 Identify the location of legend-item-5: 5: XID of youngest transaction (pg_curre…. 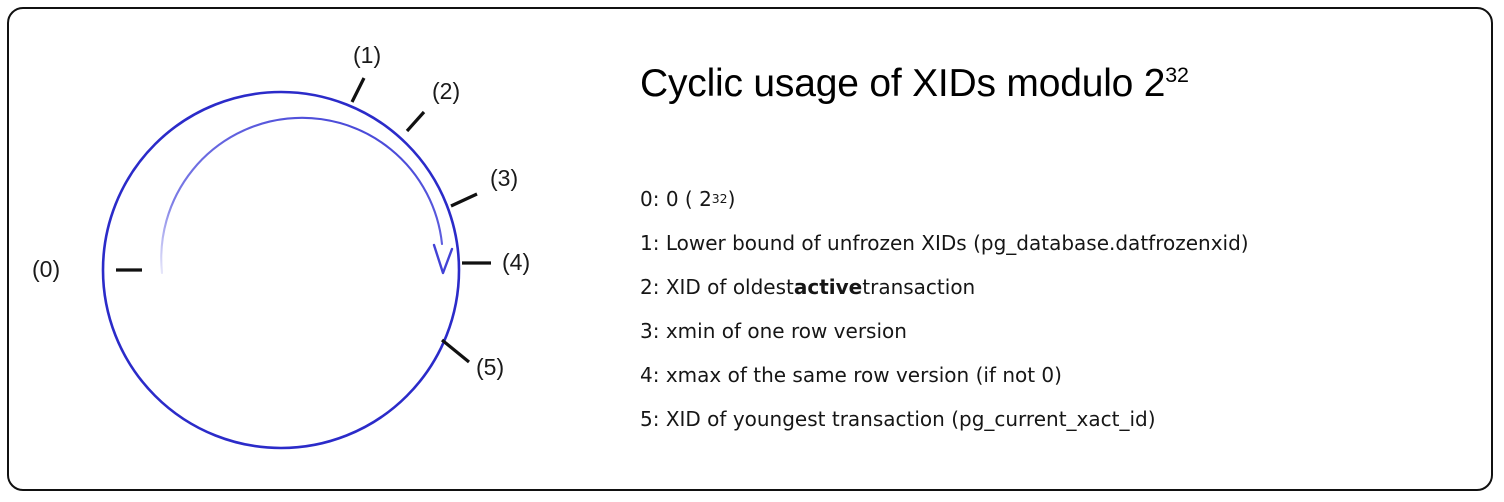
(1050, 419).